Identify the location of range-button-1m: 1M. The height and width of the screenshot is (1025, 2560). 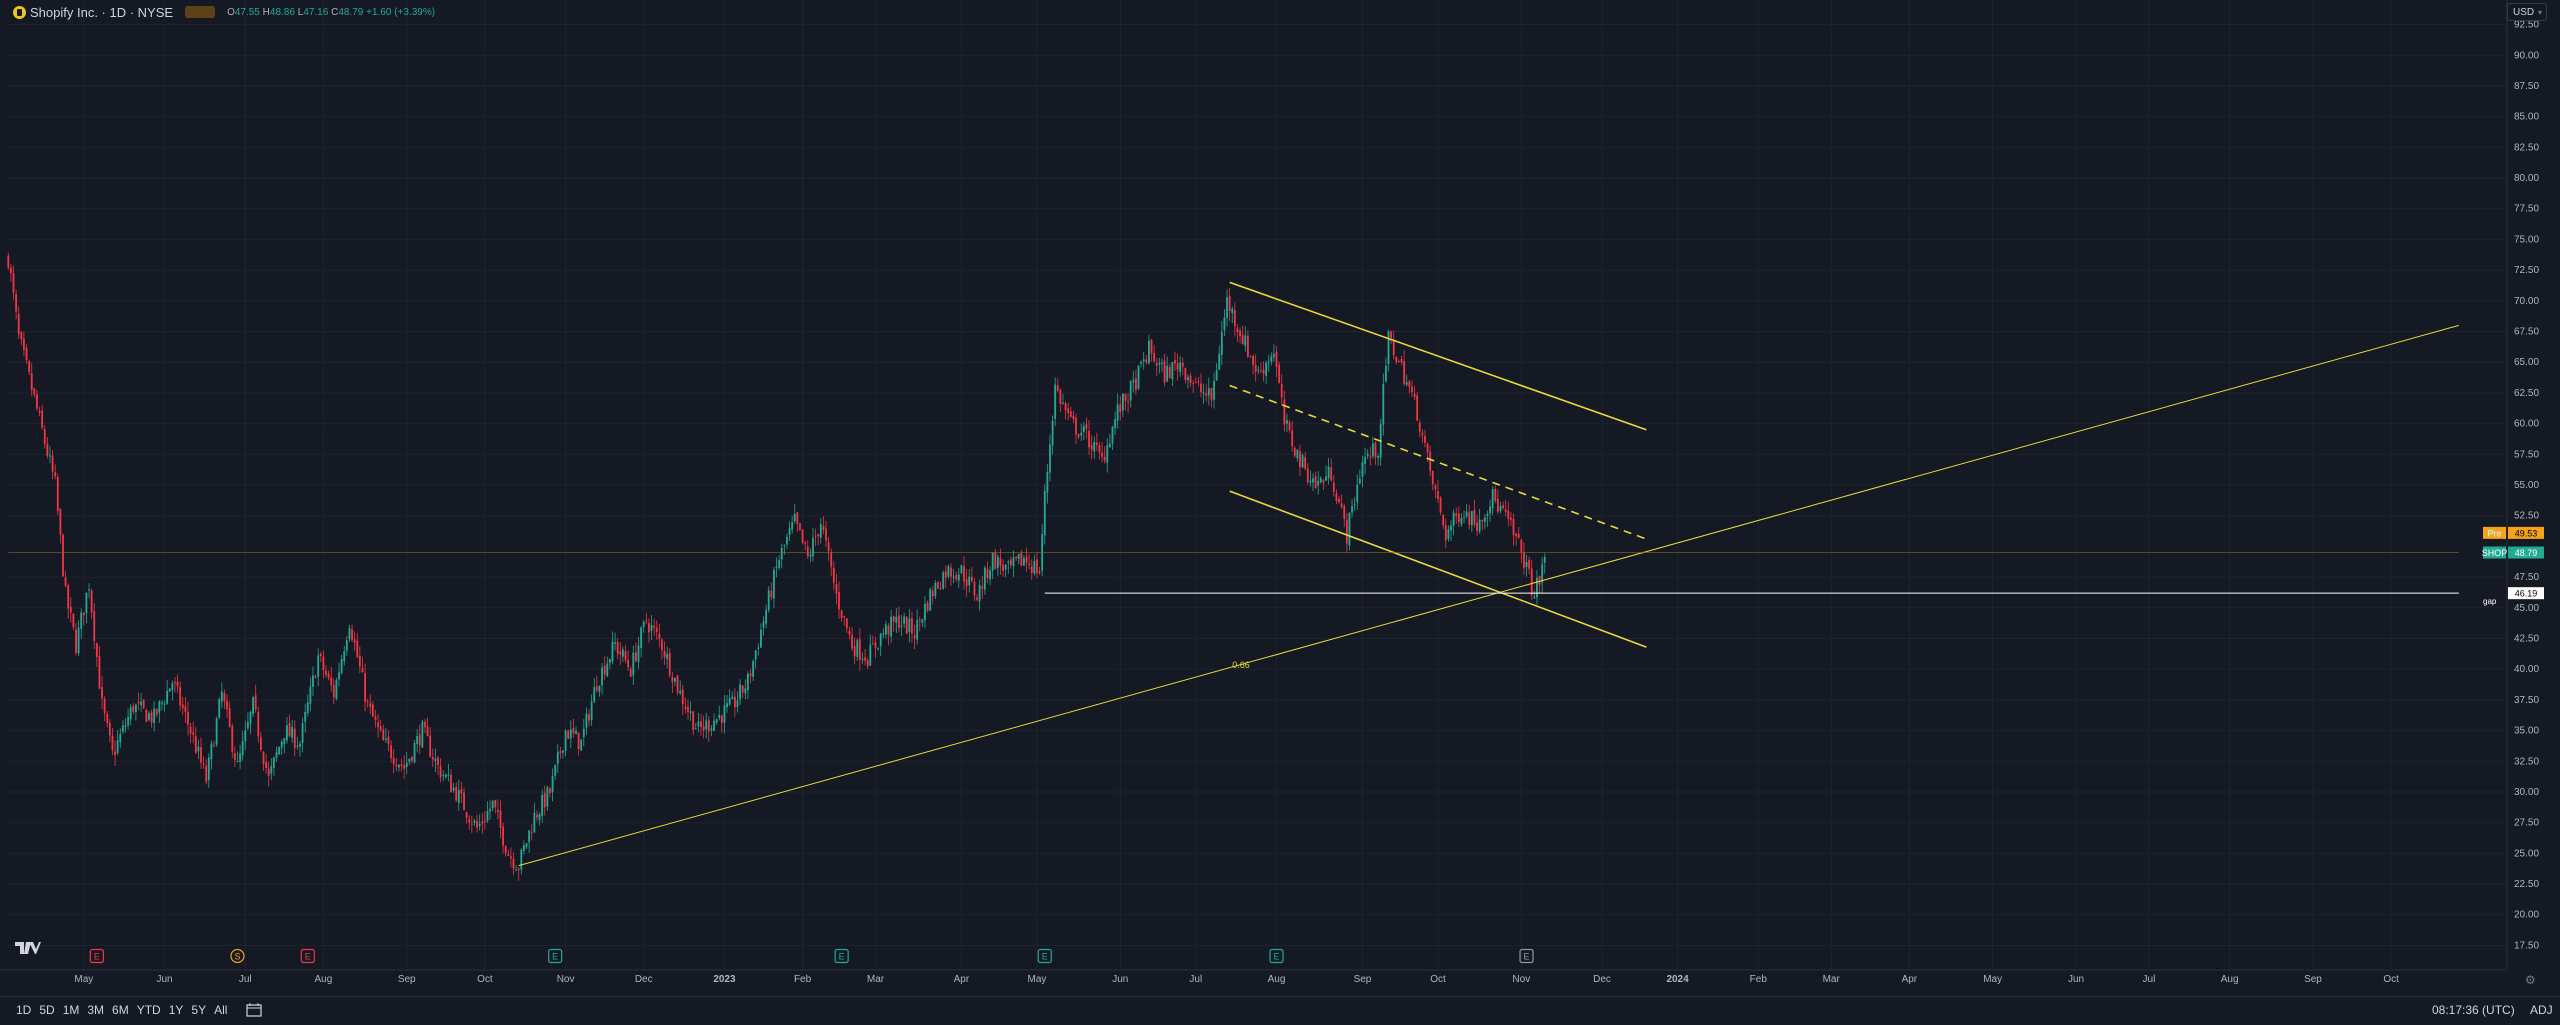
(71, 1010).